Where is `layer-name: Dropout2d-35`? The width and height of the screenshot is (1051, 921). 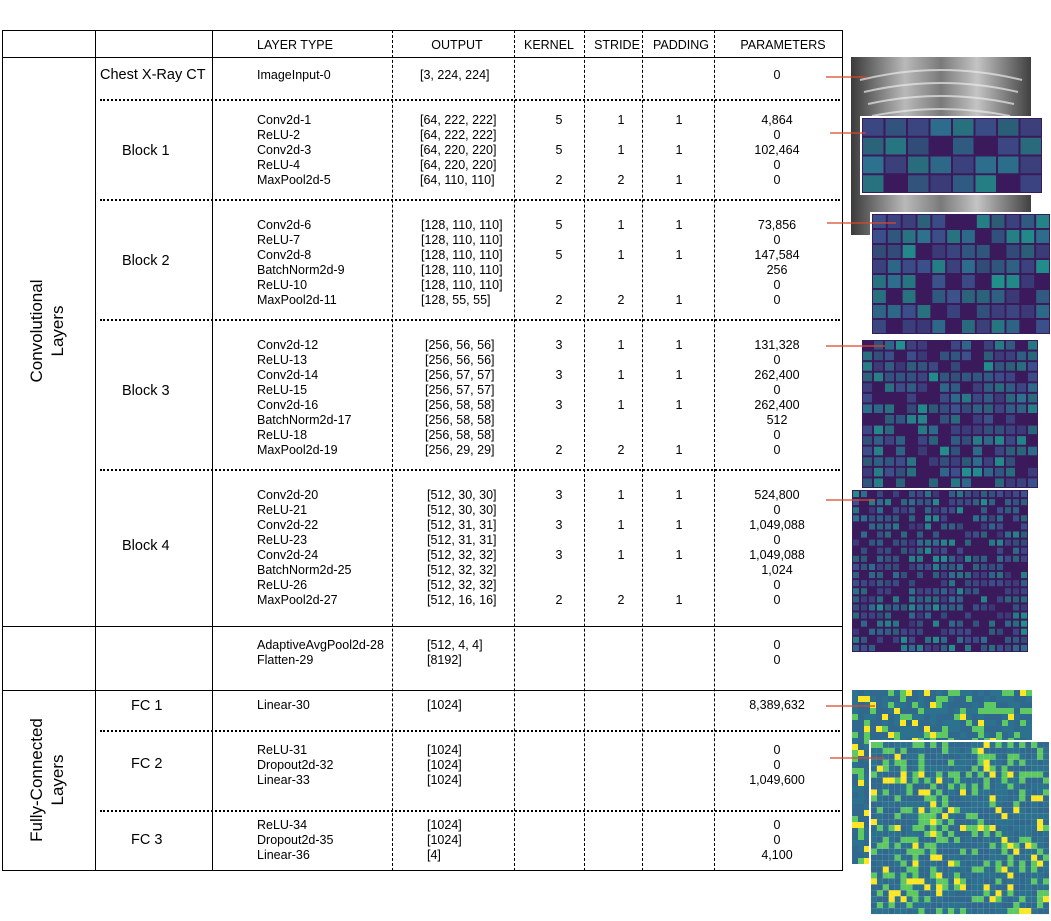
layer-name: Dropout2d-35 is located at coordinates (295, 840).